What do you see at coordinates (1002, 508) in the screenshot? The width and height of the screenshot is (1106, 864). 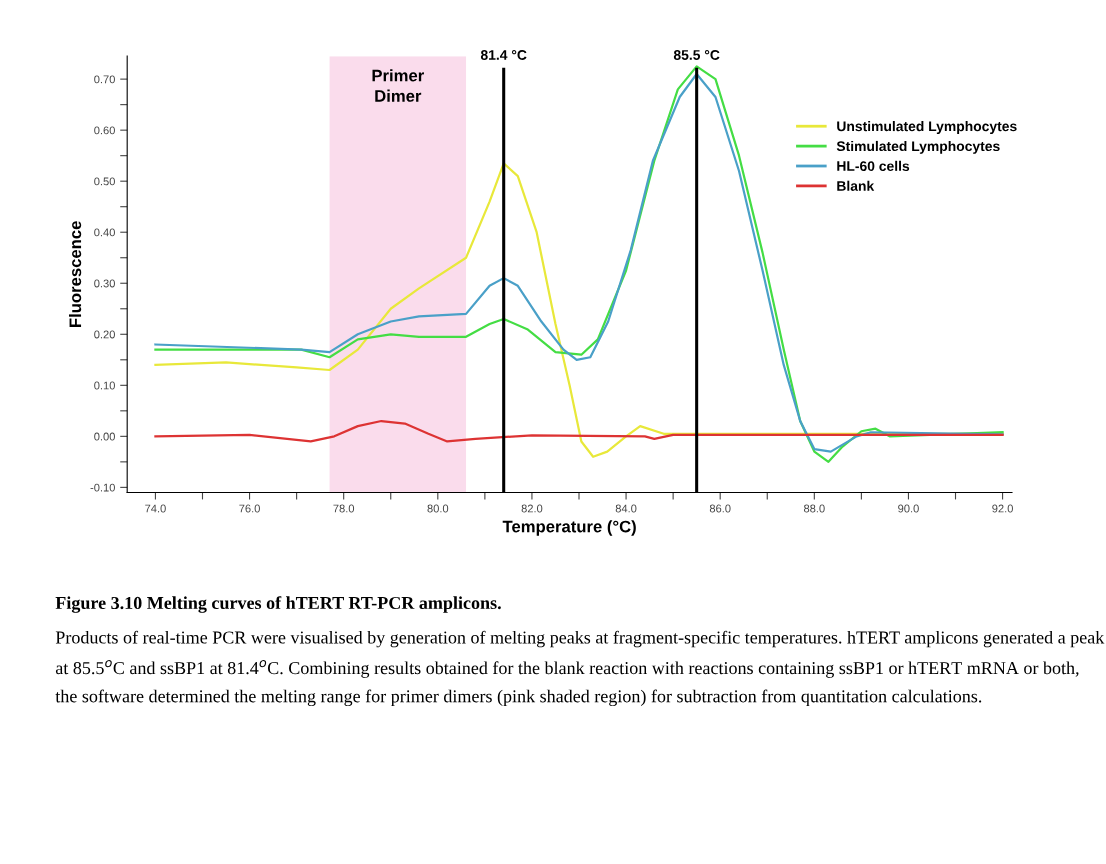 I see `x-tick-label: 92.0` at bounding box center [1002, 508].